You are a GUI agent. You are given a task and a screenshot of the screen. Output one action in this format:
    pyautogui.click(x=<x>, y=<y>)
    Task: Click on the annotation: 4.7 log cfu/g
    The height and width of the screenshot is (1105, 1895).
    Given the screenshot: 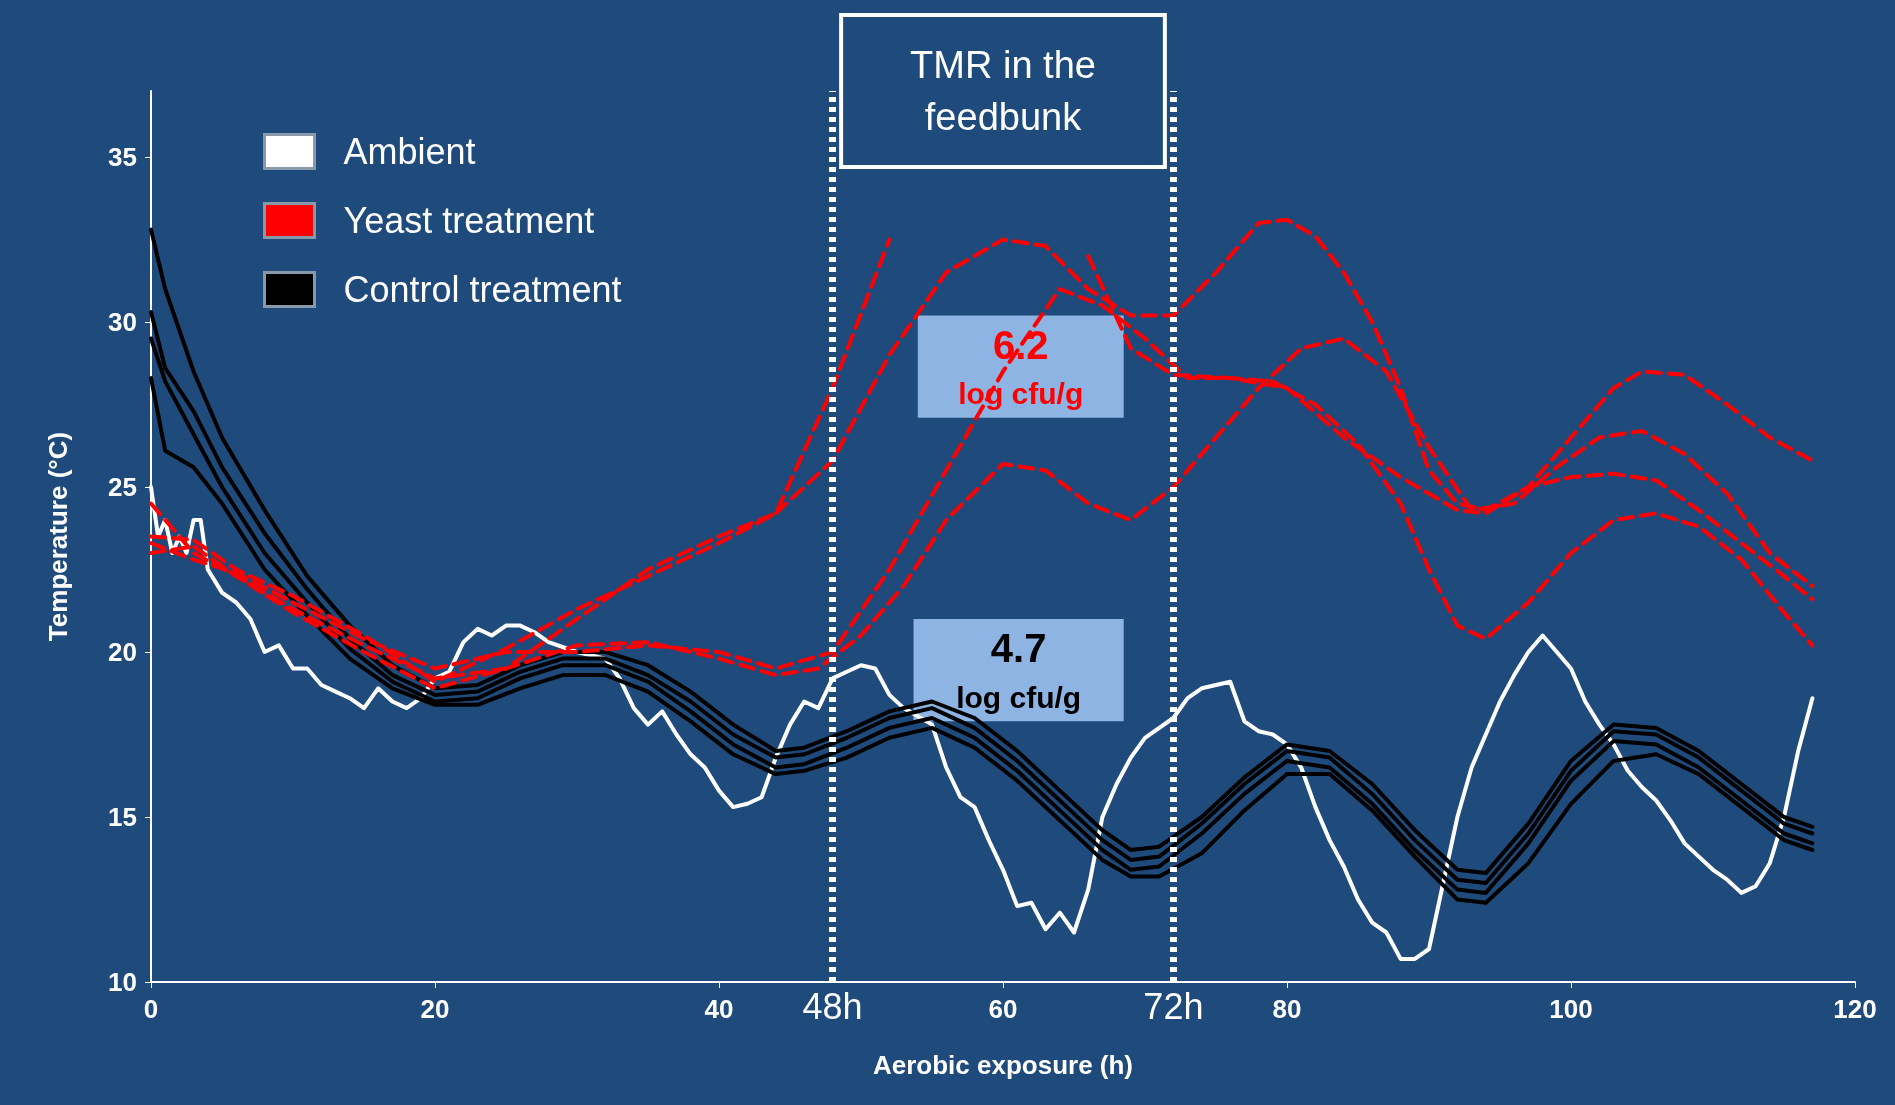 What is the action you would take?
    pyautogui.click(x=1019, y=670)
    